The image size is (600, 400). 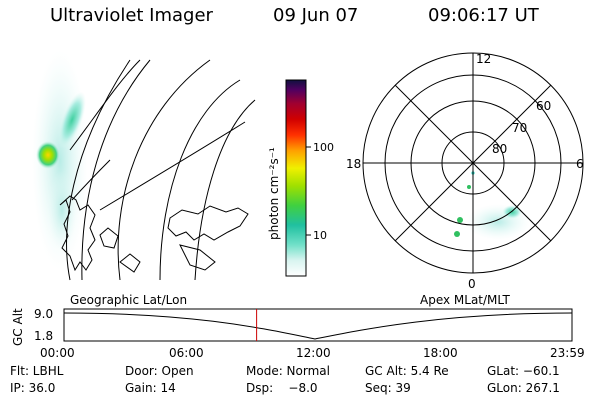 I want to click on lat-label-60: 60, so click(x=543, y=106).